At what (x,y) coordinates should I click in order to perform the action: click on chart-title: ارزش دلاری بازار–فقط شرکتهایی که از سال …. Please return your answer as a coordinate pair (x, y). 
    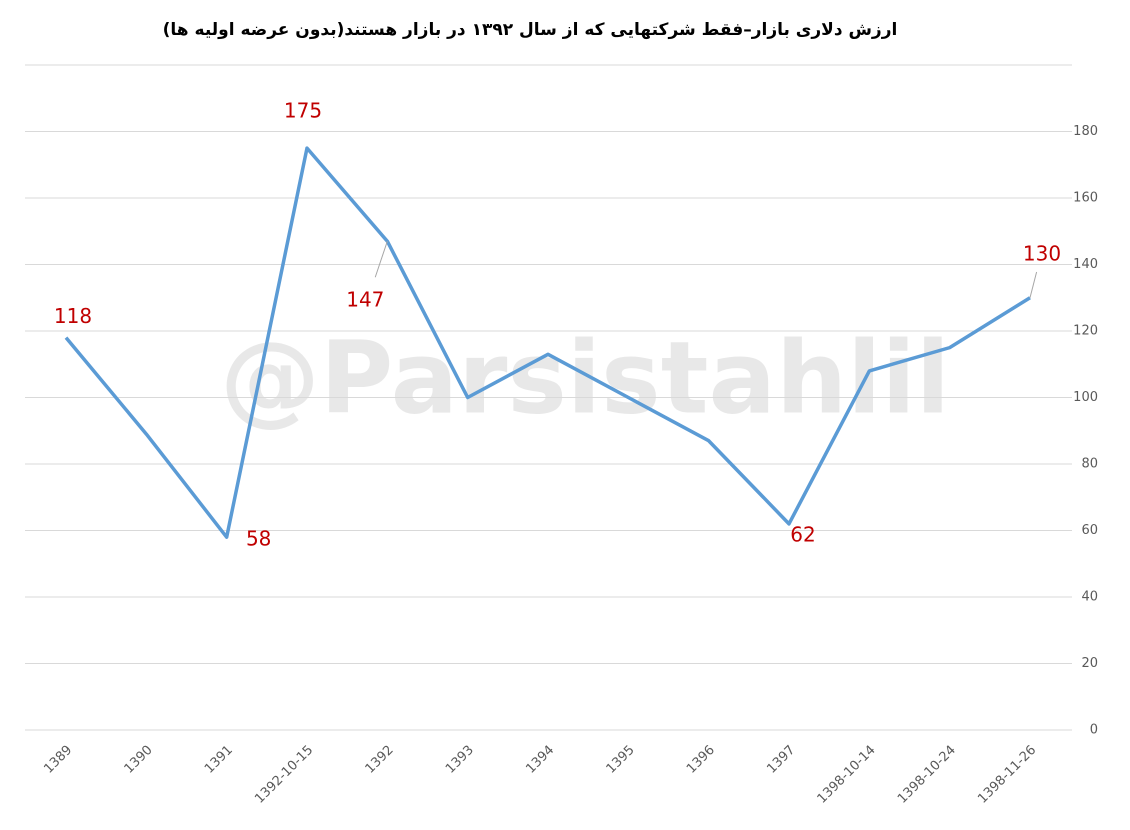
    Looking at the image, I should click on (530, 30).